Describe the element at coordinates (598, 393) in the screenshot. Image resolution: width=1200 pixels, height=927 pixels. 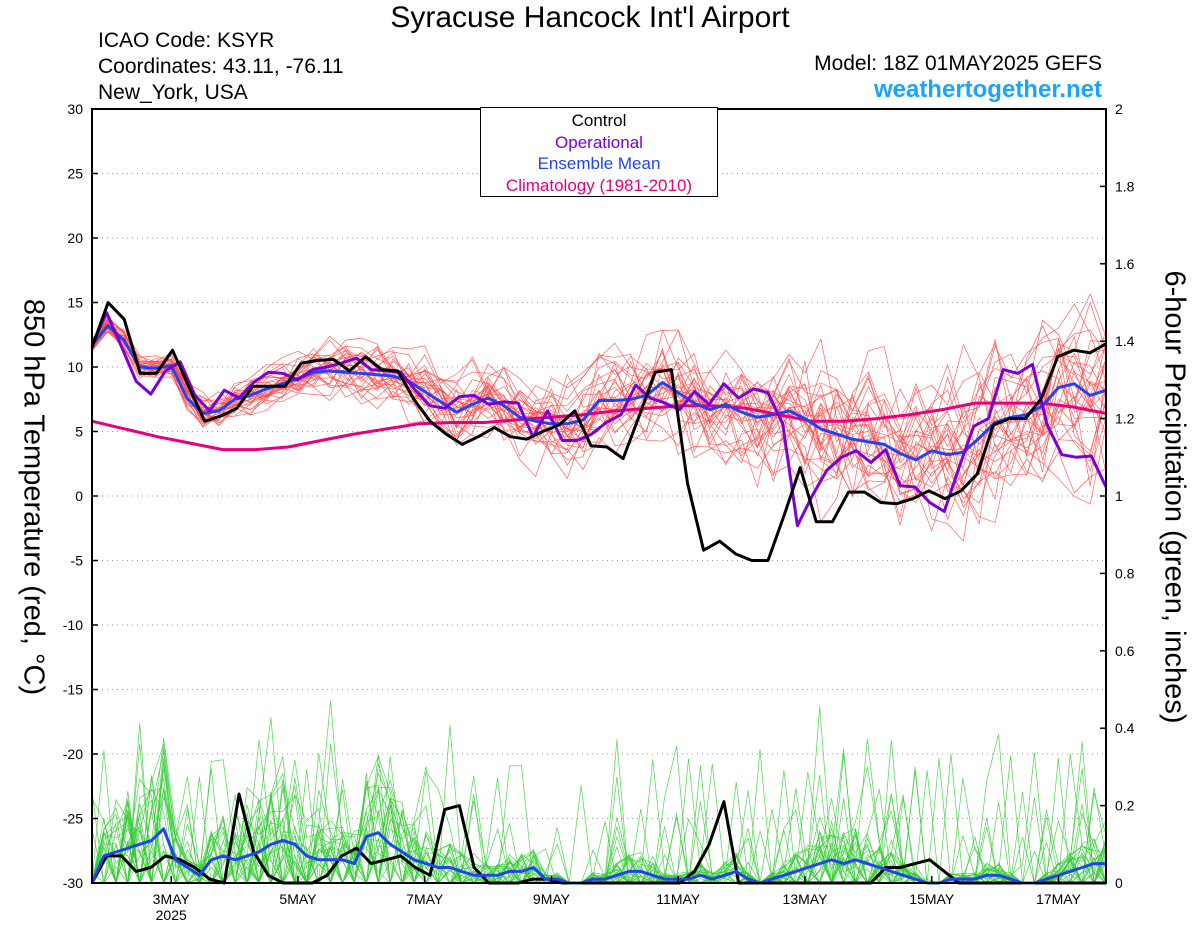
I see `temperature-ensemble-mean-line` at that location.